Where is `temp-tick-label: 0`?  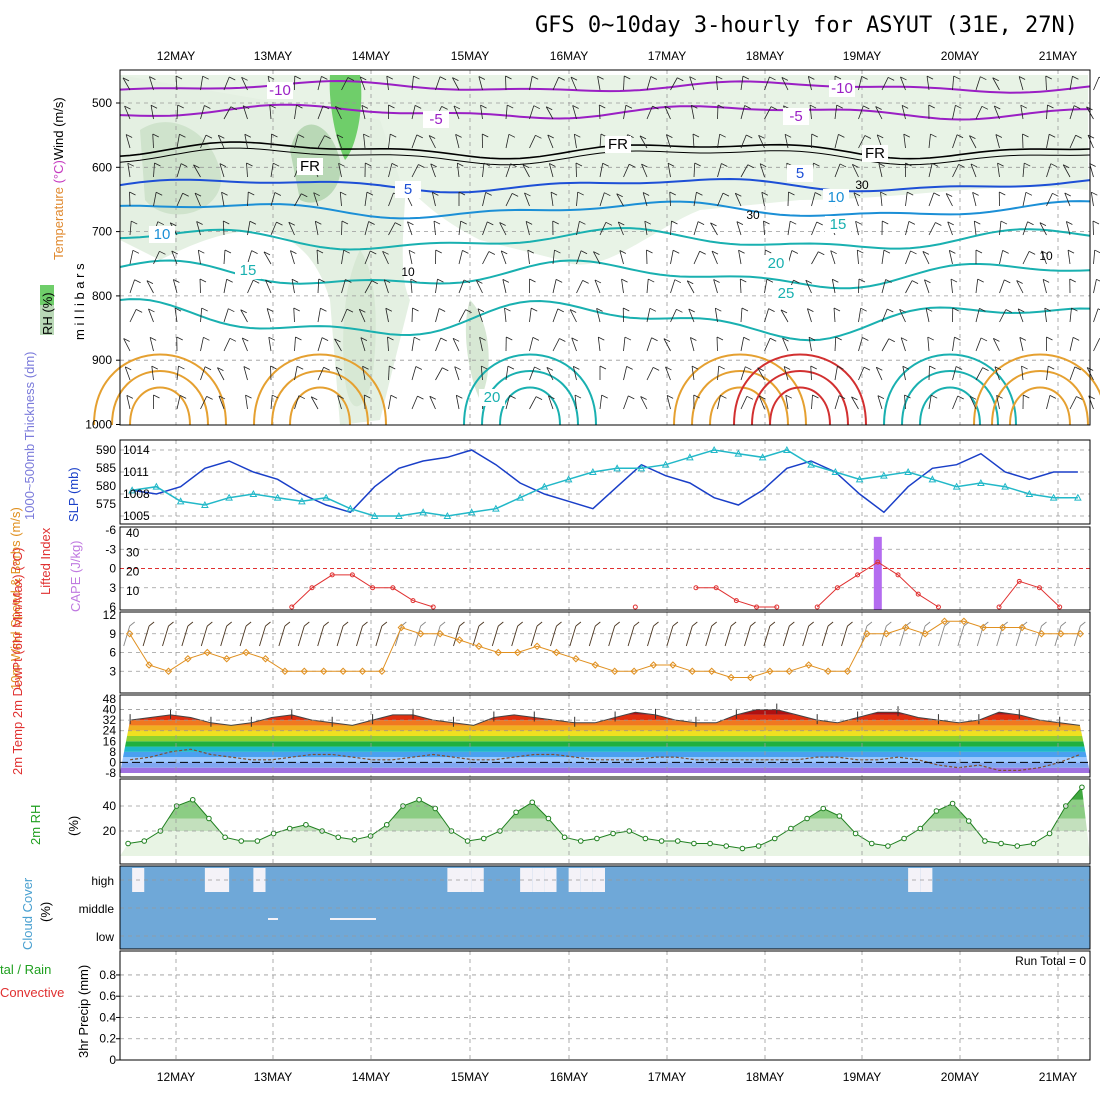 temp-tick-label: 0 is located at coordinates (112, 762).